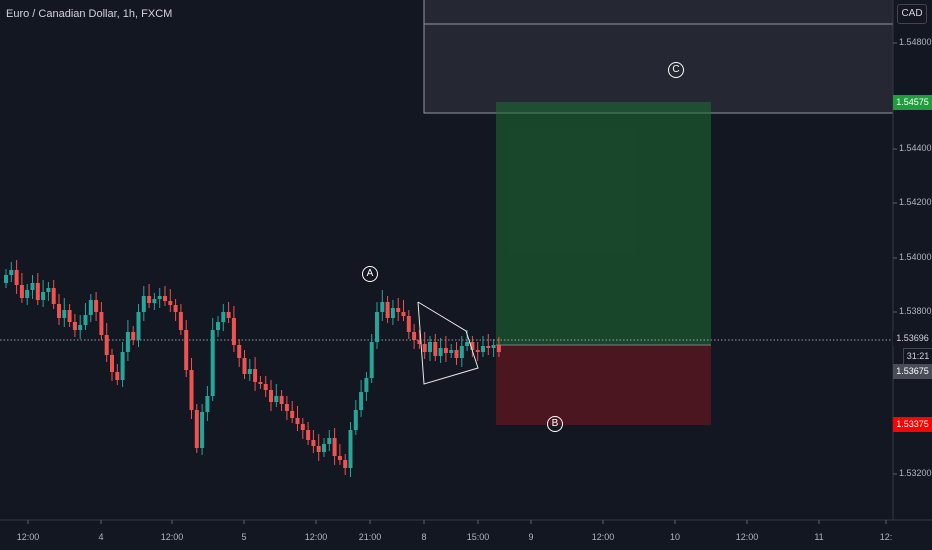  I want to click on price-tick-label: 1.54000, so click(915, 257).